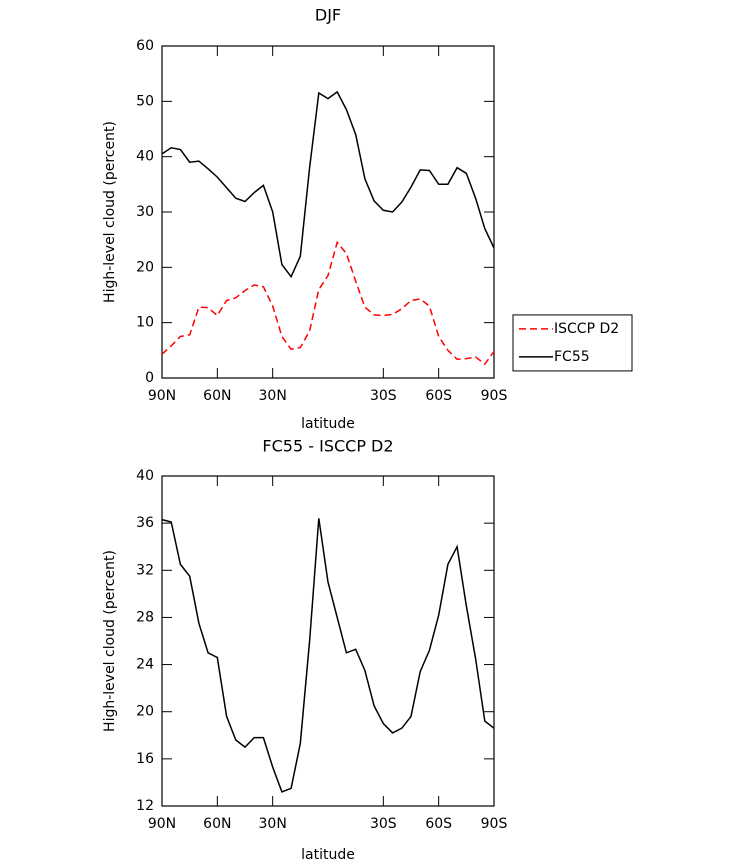 Image resolution: width=733 pixels, height=866 pixels. I want to click on y-tick-label: 16, so click(145, 759).